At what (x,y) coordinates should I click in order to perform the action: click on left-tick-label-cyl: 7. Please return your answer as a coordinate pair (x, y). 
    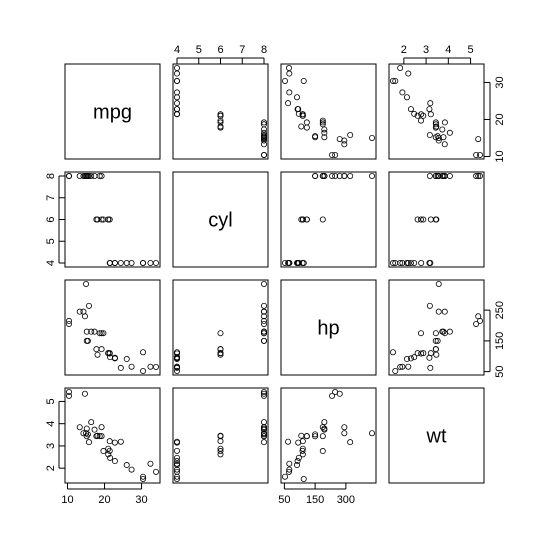
    Looking at the image, I should click on (51, 198).